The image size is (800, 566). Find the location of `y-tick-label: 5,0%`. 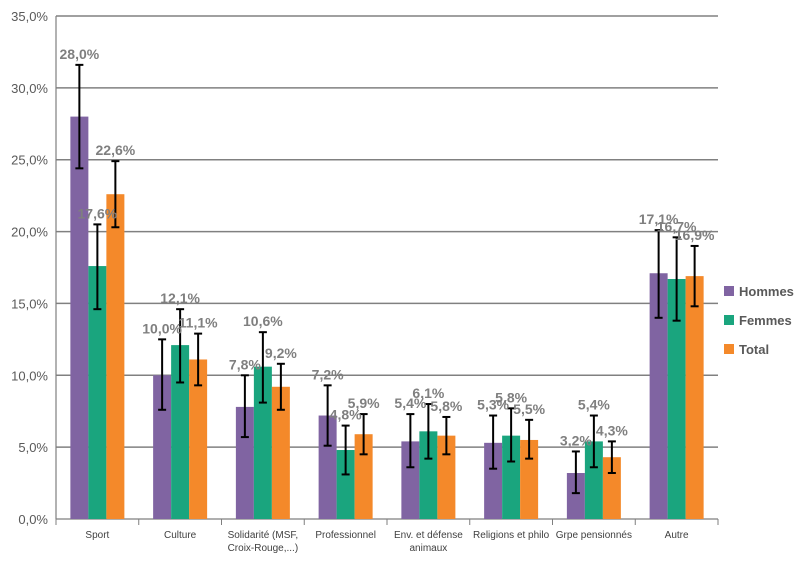

y-tick-label: 5,0% is located at coordinates (33, 447).